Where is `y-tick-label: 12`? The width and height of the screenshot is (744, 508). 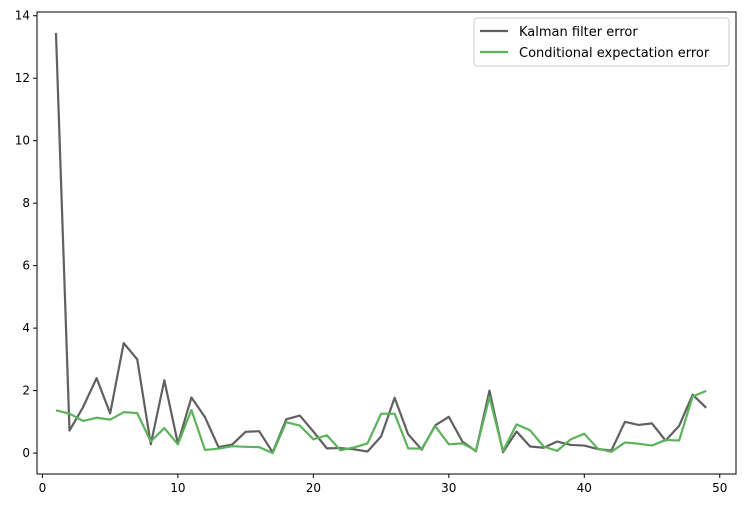
y-tick-label: 12 is located at coordinates (22, 78).